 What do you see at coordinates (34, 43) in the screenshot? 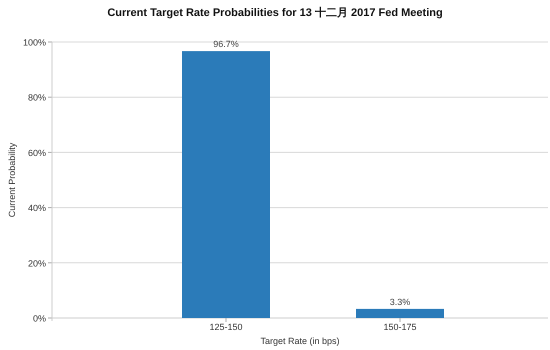
I see `y-tick-label: 100%` at bounding box center [34, 43].